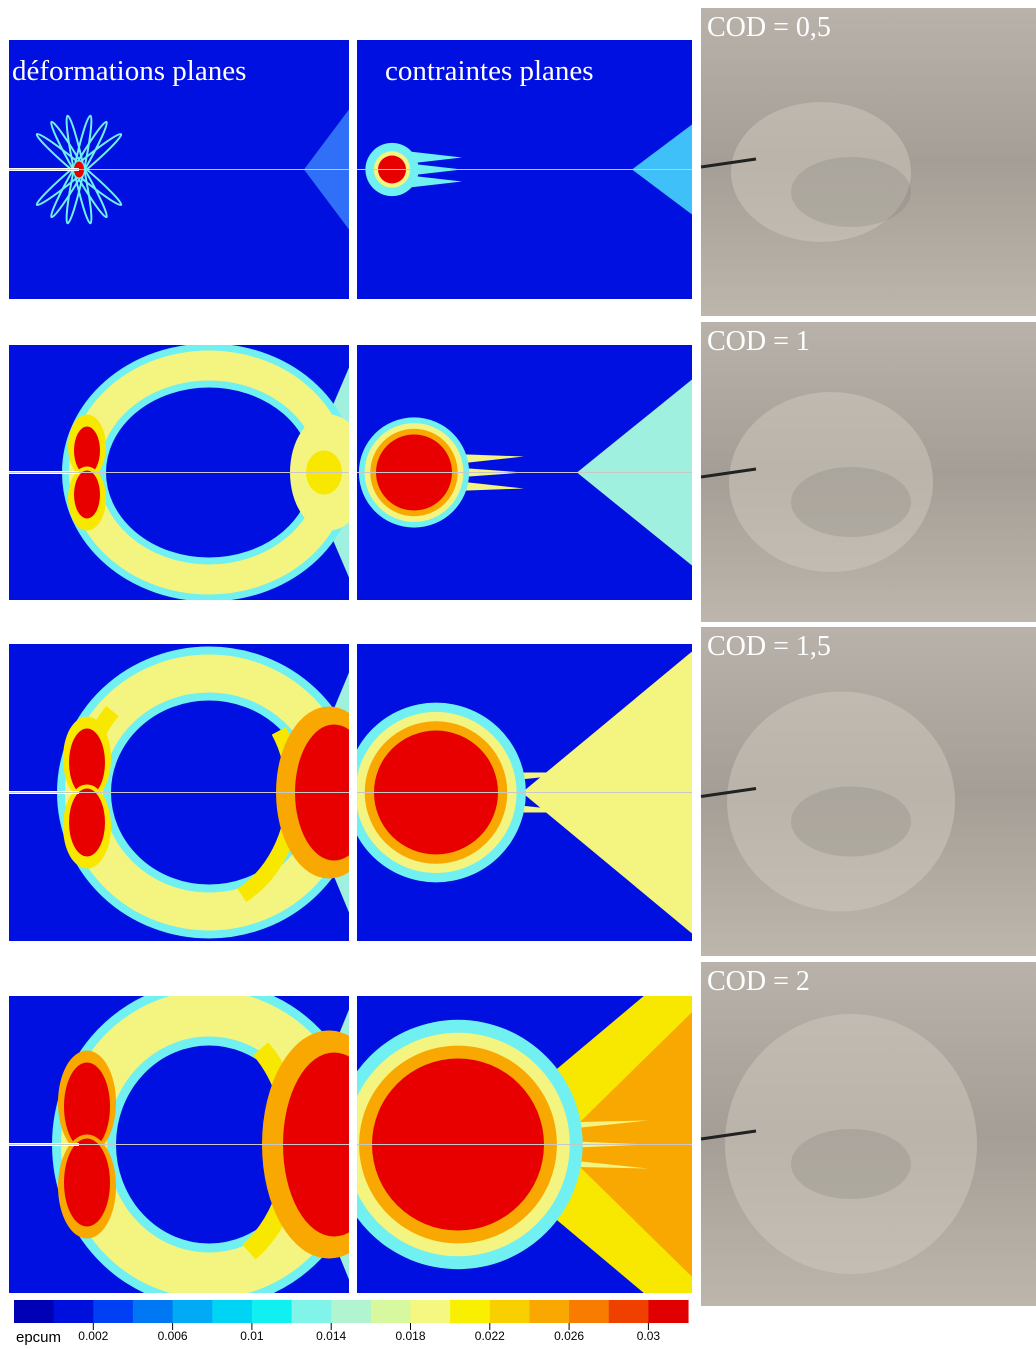 This screenshot has height=1349, width=1036. Describe the element at coordinates (129, 71) in the screenshot. I see `column-label: déformations planes` at that location.